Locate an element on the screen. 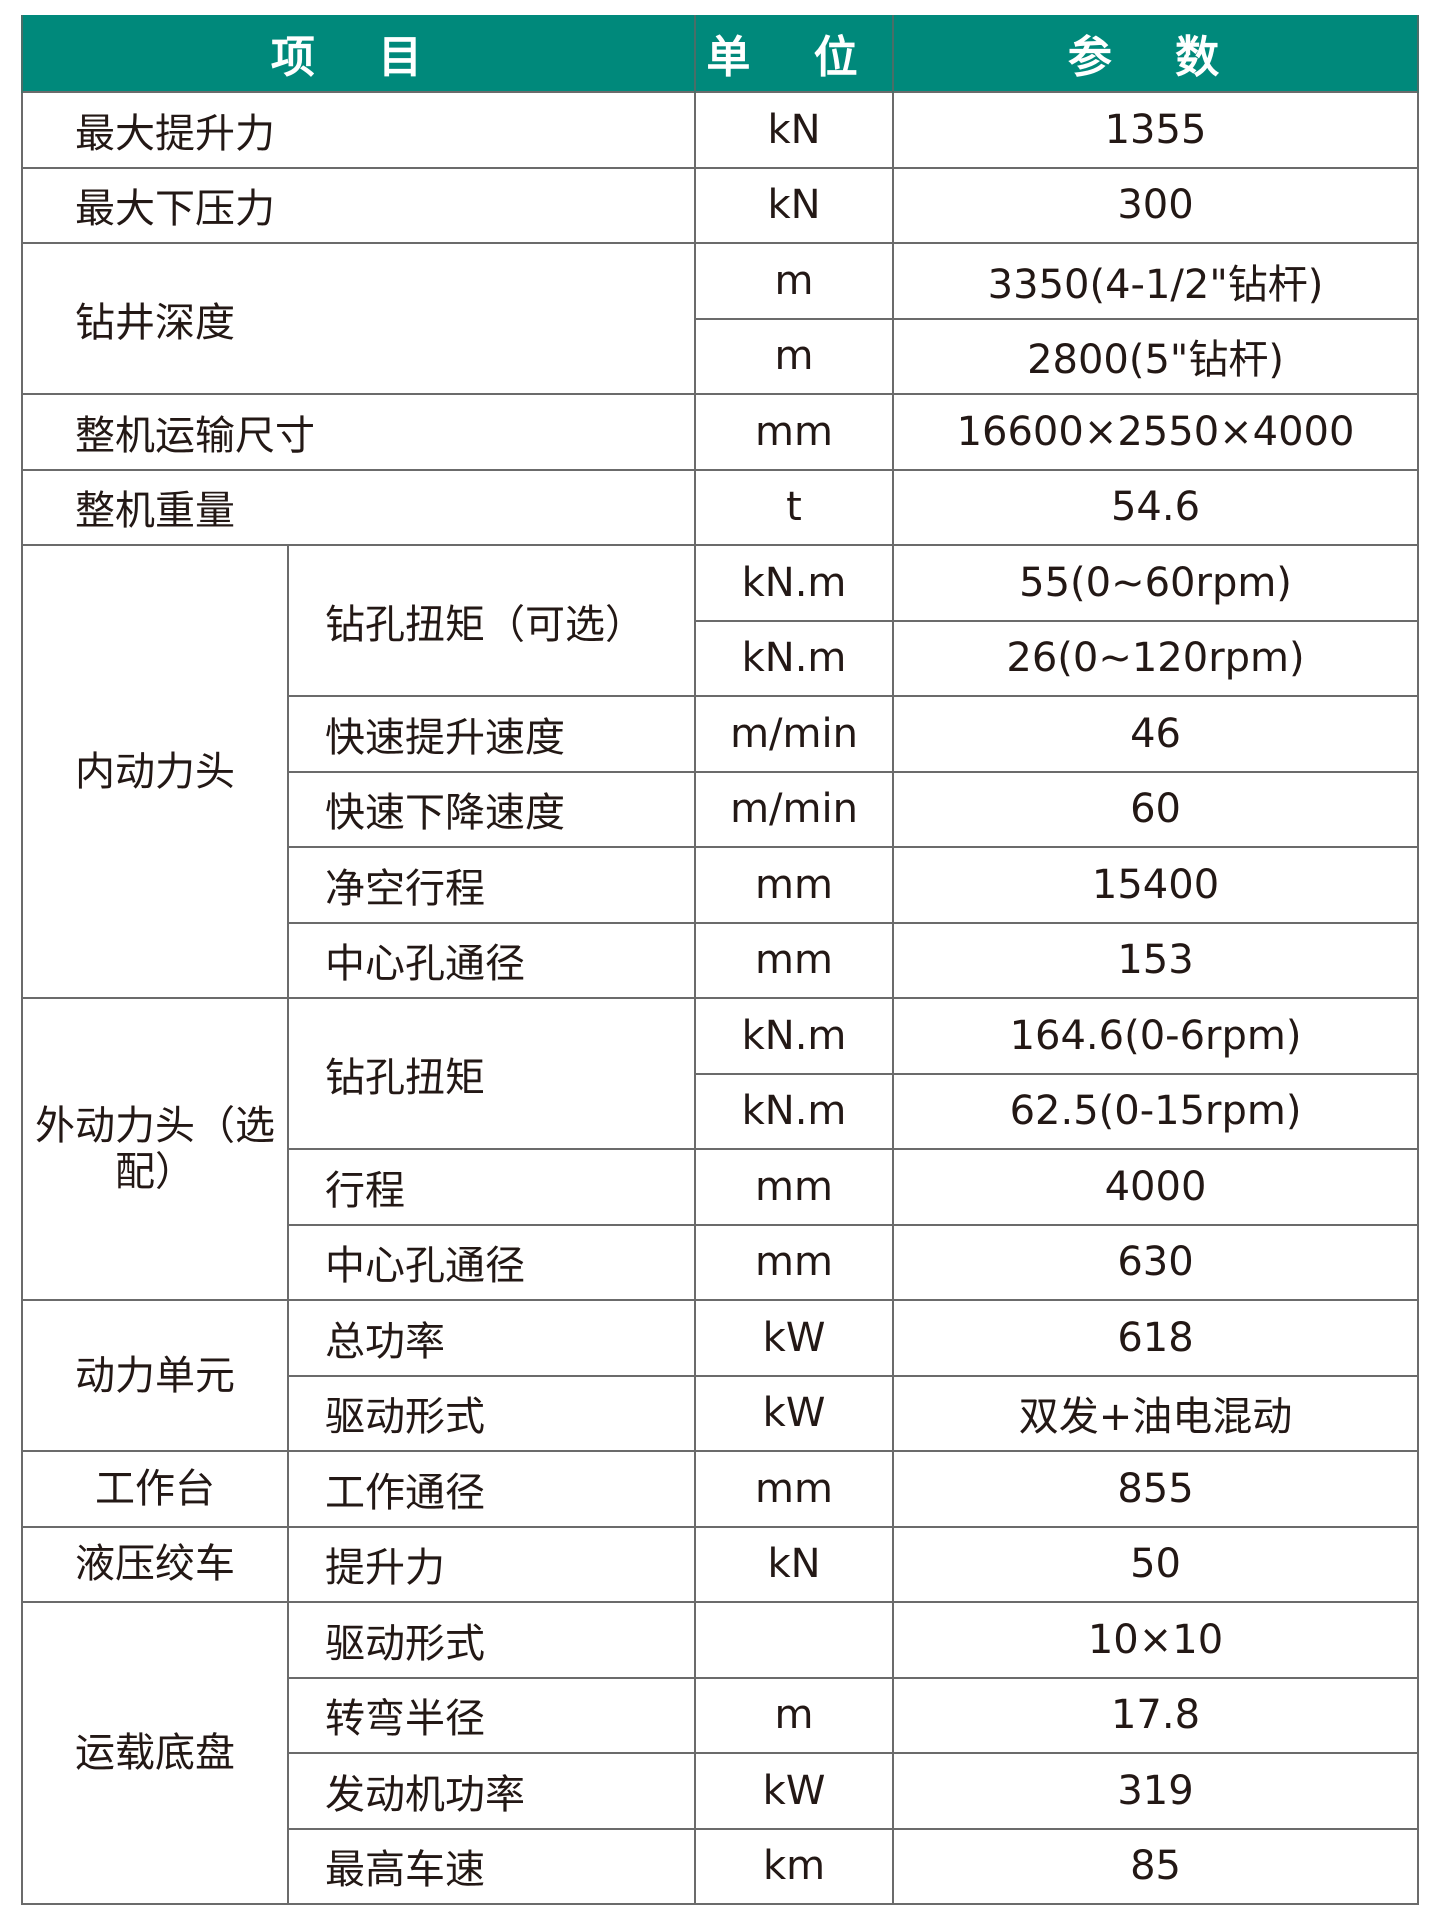 Image resolution: width=1433 pixels, height=1928 pixels. sub-item-label: 净空行程 is located at coordinates (491, 885).